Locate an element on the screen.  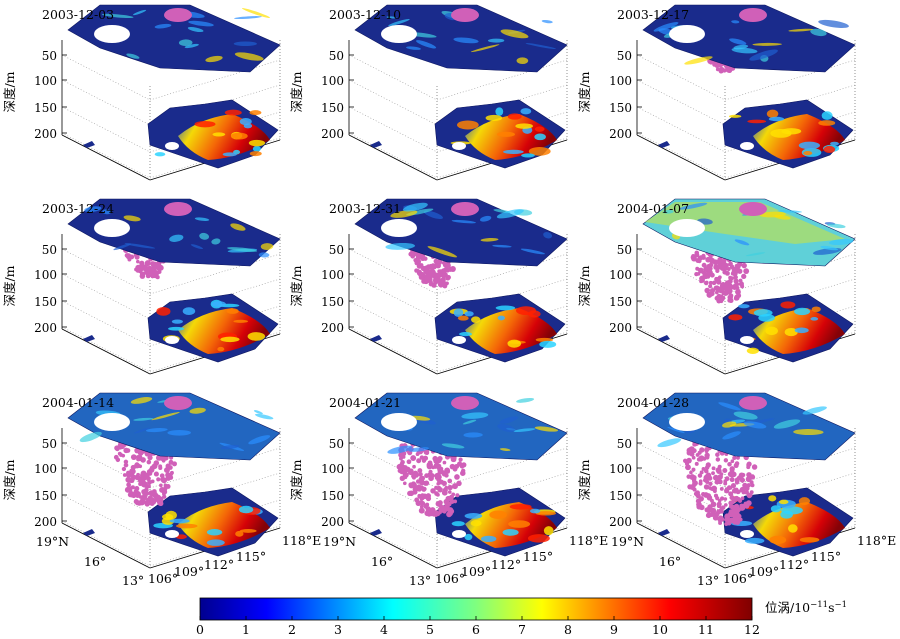
lat-axis-line is located at coordinates (106, 545).